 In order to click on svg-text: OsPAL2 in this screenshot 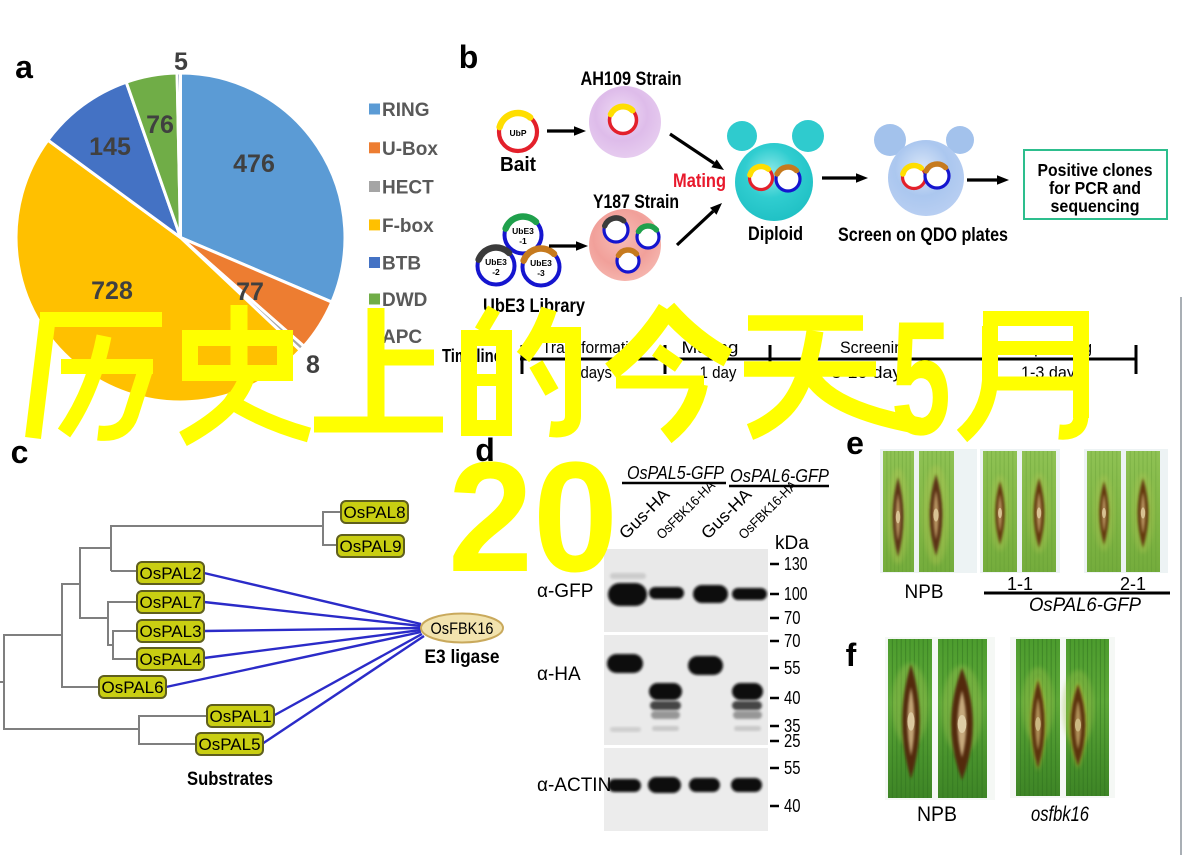, I will do `click(170, 573)`.